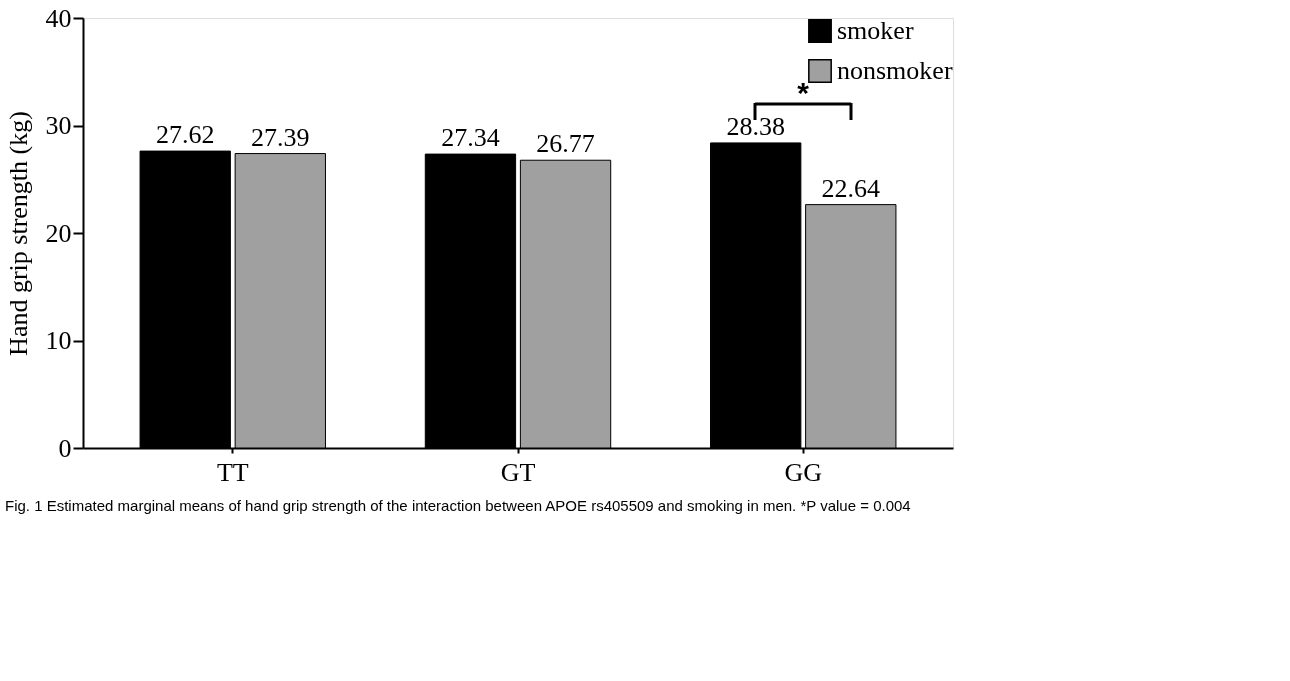 This screenshot has width=1290, height=681. What do you see at coordinates (803, 472) in the screenshot?
I see `x-tick-label: GG` at bounding box center [803, 472].